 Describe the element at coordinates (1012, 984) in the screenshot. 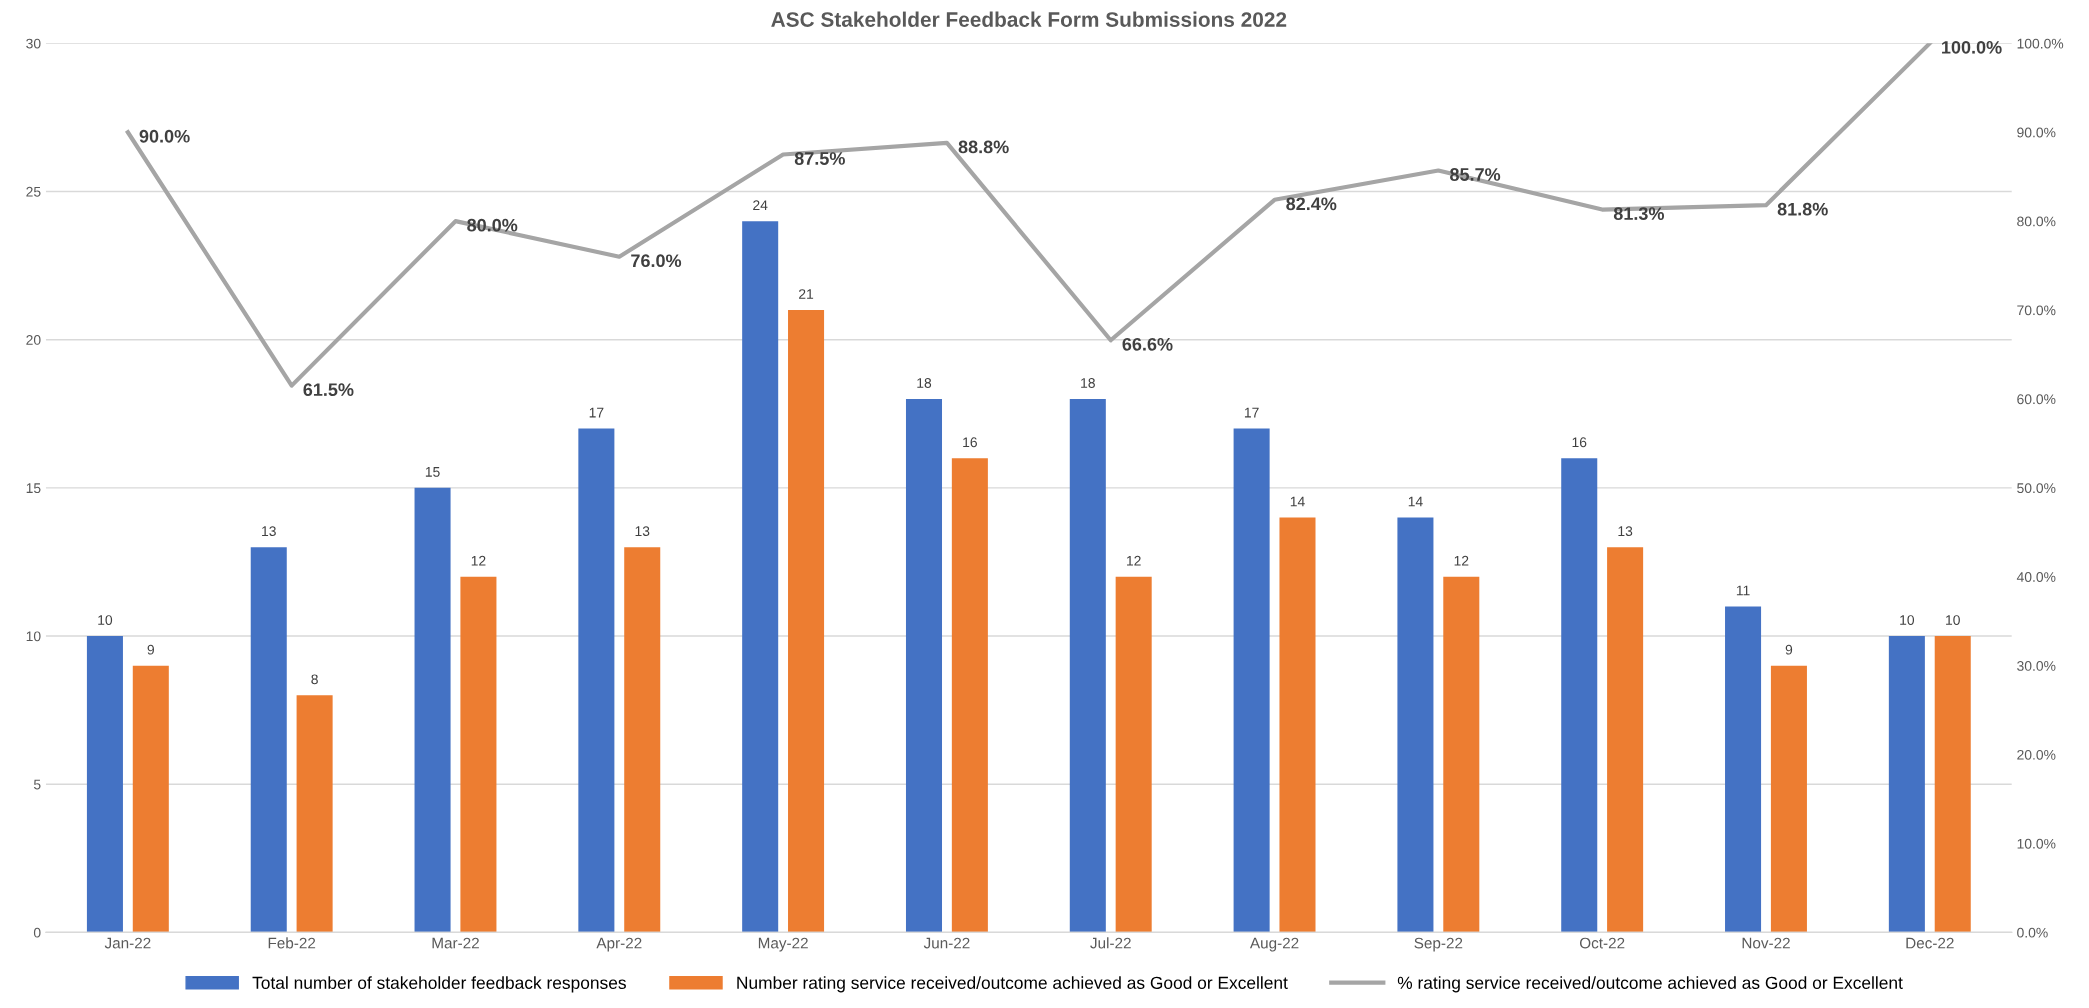

I see `legend-label: Number rating service received/outcome achieved as Good or Excellent` at that location.